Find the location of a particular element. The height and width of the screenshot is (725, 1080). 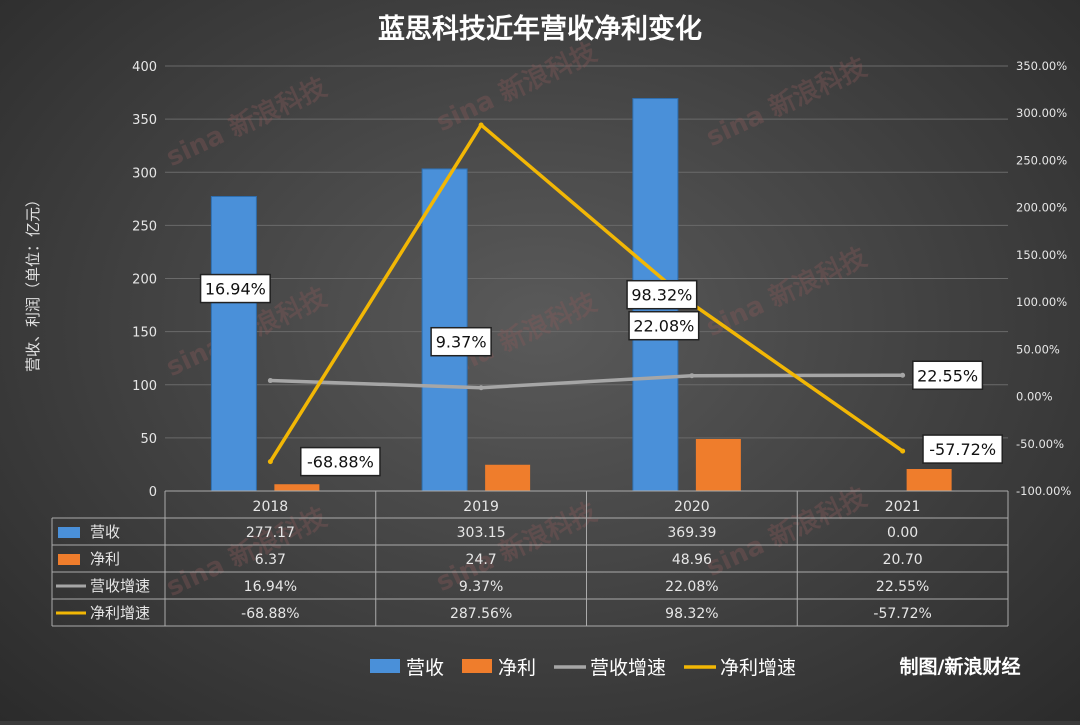

y-tick-label: 350 is located at coordinates (144, 120).